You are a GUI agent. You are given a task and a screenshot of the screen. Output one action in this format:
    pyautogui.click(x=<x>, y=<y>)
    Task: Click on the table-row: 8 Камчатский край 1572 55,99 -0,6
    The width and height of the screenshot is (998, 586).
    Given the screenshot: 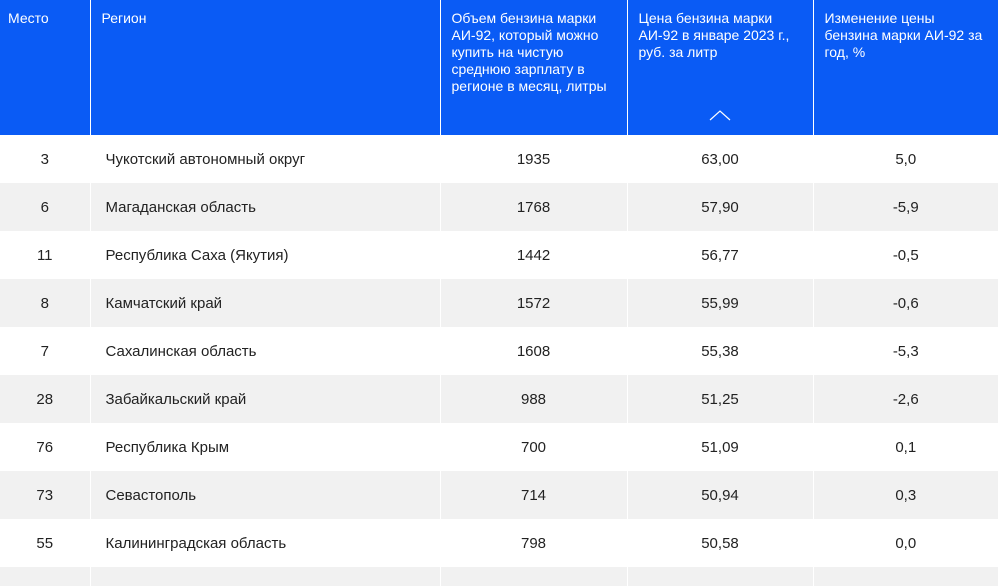 What is the action you would take?
    pyautogui.click(x=499, y=303)
    